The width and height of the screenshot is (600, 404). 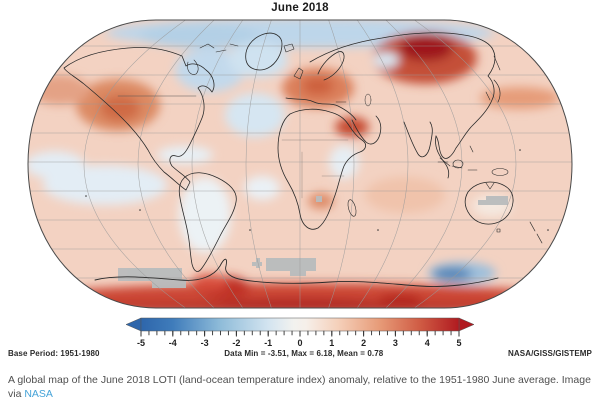 I want to click on tick-label: -3, so click(x=205, y=343).